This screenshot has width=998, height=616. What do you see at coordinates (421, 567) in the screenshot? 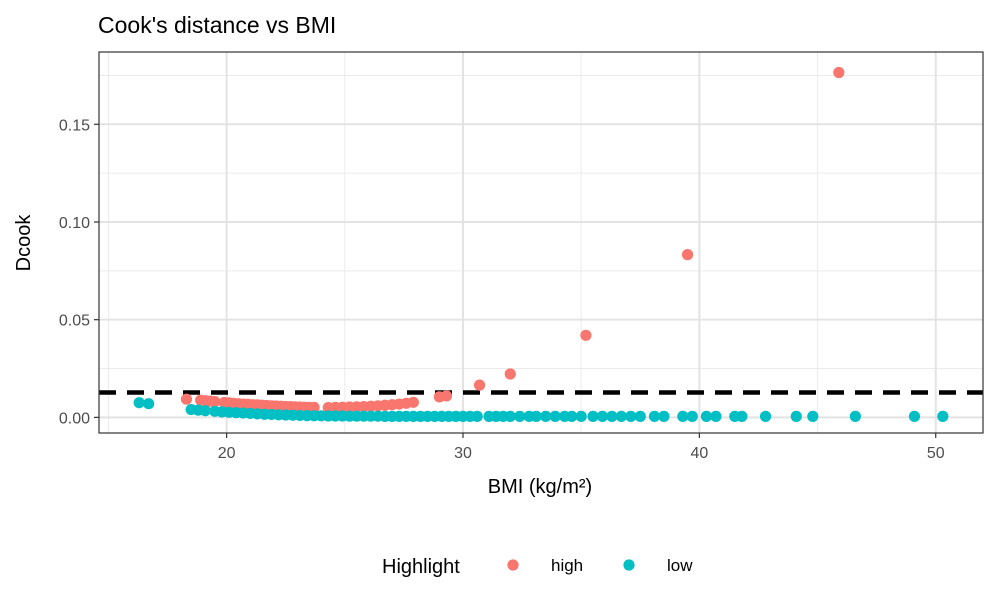
I see `legend-title: Highlight` at bounding box center [421, 567].